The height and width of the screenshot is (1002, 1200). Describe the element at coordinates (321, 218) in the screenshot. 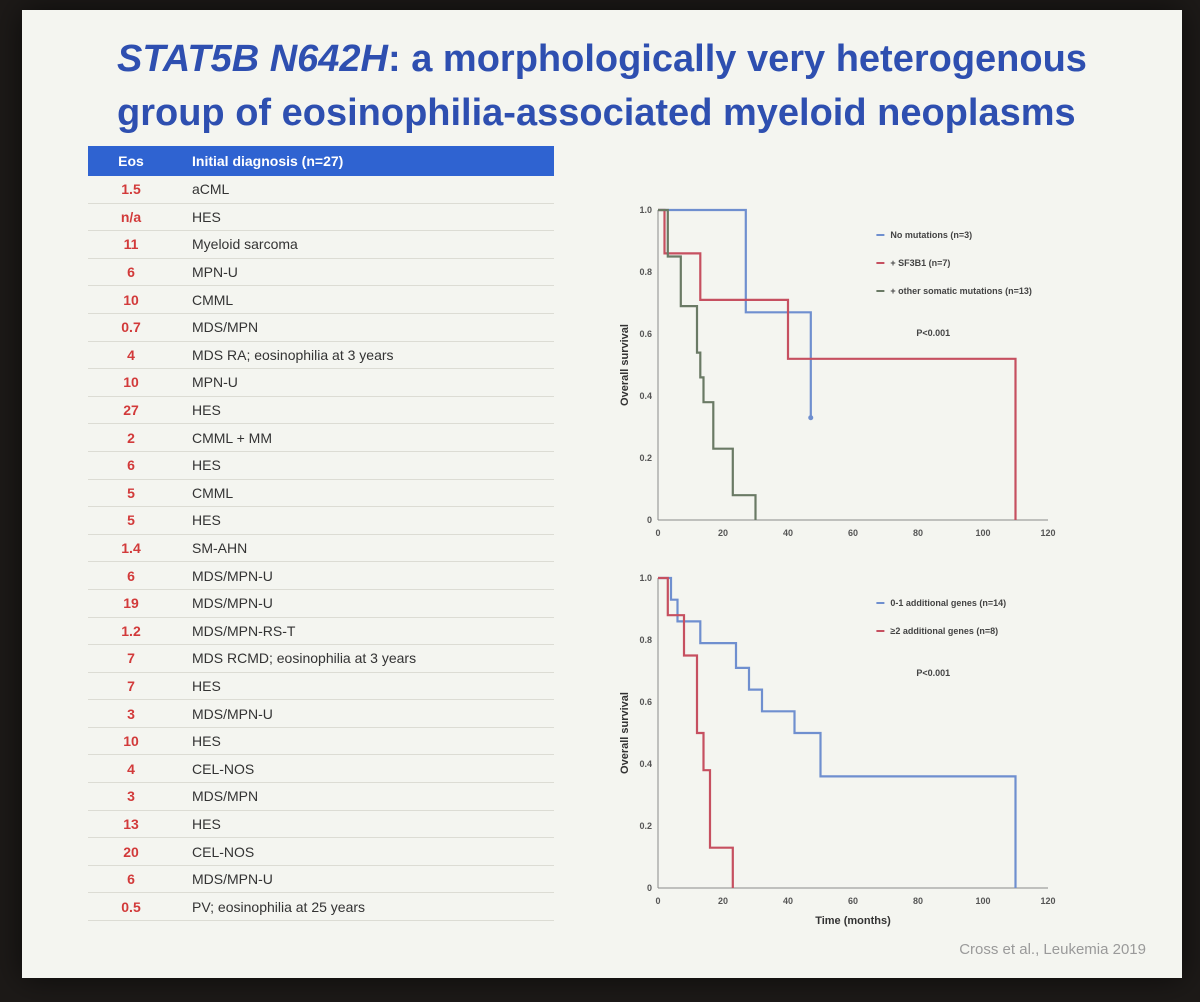

I see `table-row: n/a HES` at that location.